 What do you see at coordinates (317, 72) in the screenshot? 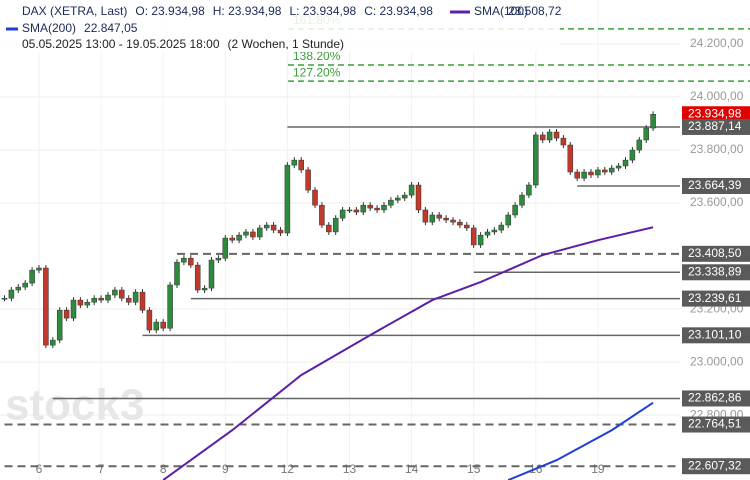
I see `fib-label: 127.20%` at bounding box center [317, 72].